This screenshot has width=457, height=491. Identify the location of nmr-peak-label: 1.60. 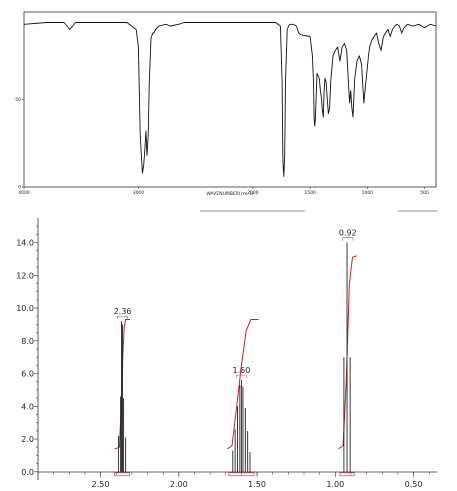
(242, 370).